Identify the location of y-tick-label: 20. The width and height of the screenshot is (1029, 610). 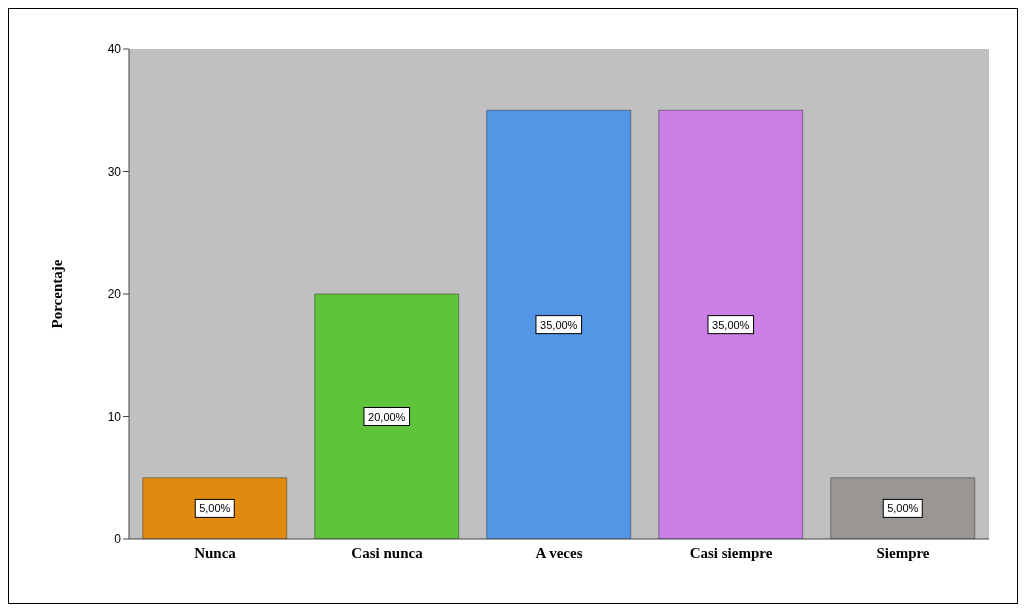
(114, 294).